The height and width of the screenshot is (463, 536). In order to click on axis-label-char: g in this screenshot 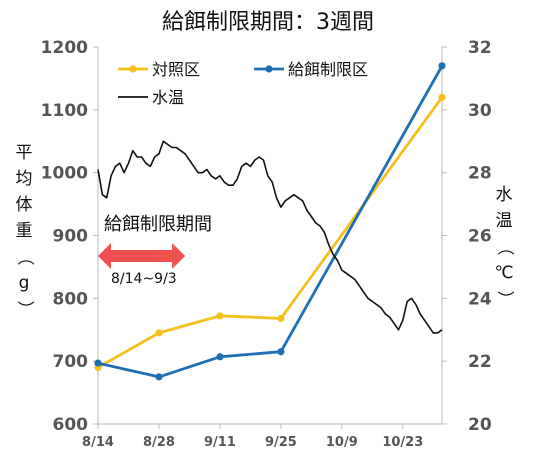, I will do `click(24, 283)`.